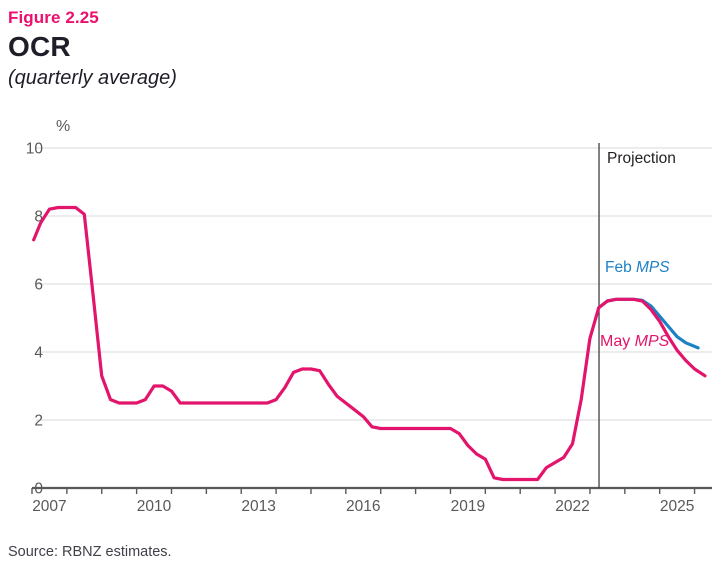  What do you see at coordinates (90, 552) in the screenshot?
I see `source-note: Source: RBNZ estimates.` at bounding box center [90, 552].